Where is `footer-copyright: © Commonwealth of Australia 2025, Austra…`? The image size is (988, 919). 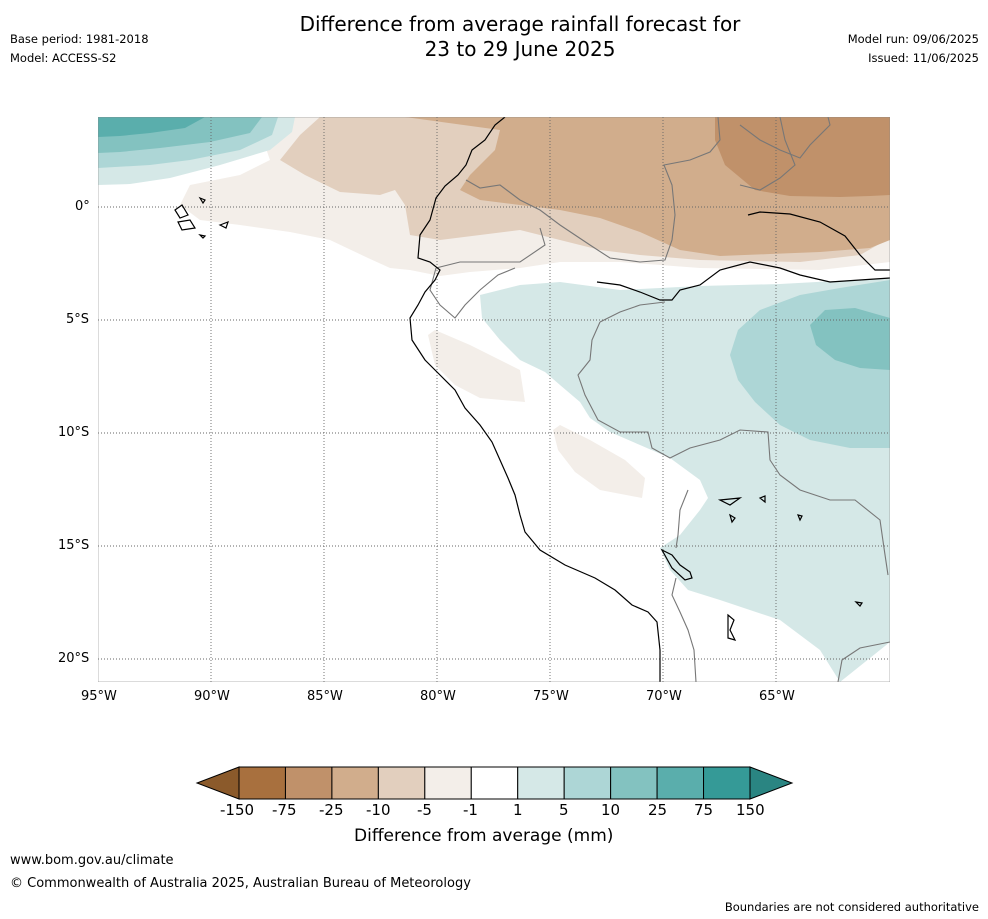 footer-copyright: © Commonwealth of Australia 2025, Austra… is located at coordinates (240, 883).